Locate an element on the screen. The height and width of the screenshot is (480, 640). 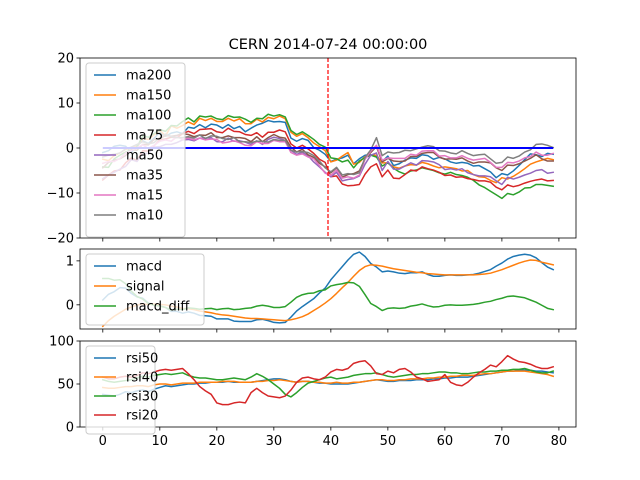
x-tick-label: 0 is located at coordinates (103, 441).